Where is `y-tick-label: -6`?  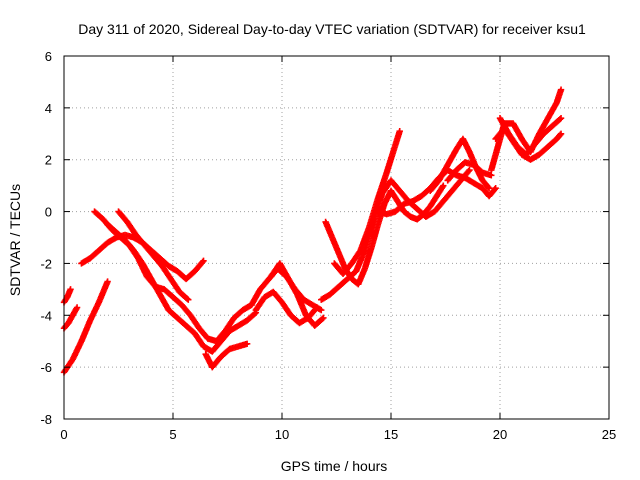 y-tick-label: -6 is located at coordinates (46, 367).